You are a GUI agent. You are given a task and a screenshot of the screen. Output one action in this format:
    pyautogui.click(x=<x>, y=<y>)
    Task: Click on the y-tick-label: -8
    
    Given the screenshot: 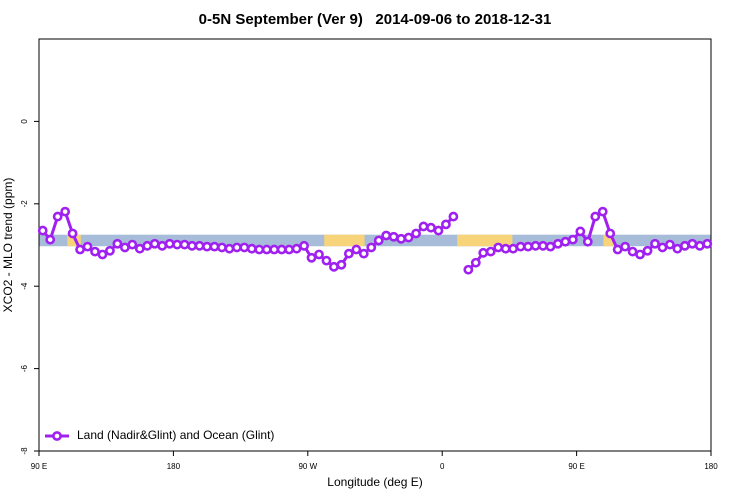 What is the action you would take?
    pyautogui.click(x=24, y=451)
    